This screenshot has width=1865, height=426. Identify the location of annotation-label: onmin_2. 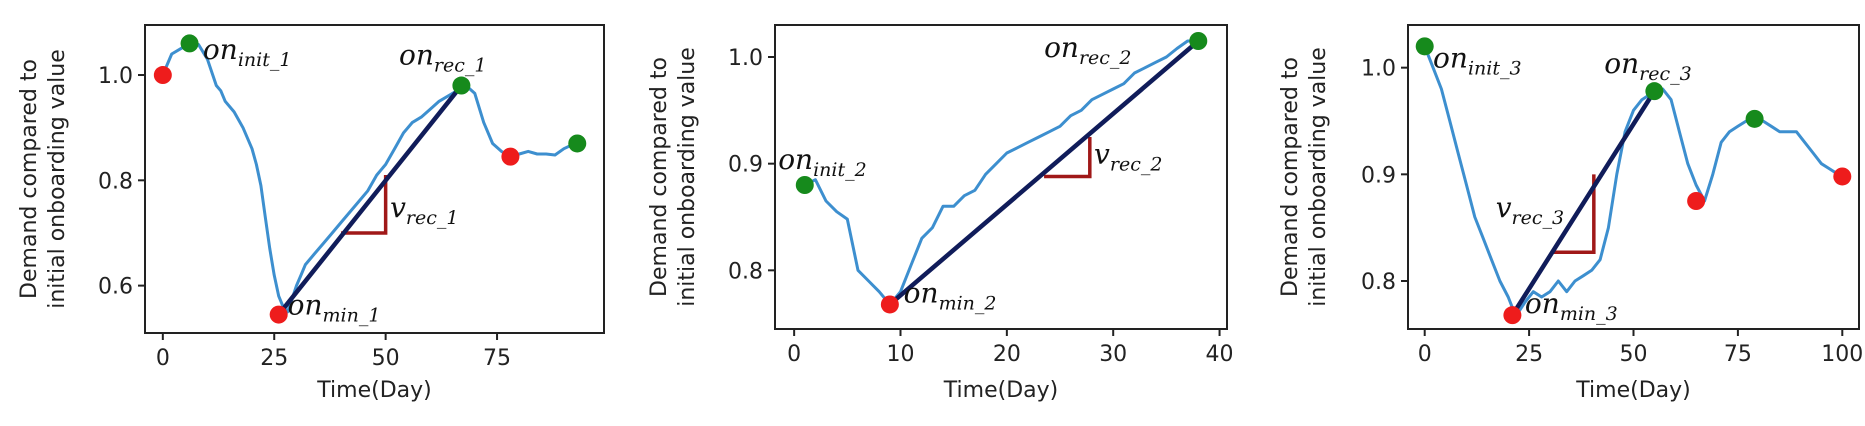
(950, 295).